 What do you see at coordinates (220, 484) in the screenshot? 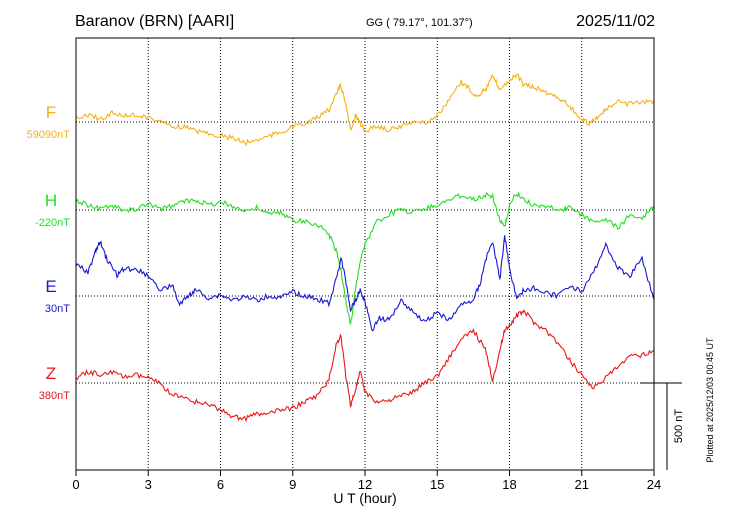
I see `x-tick-label: 6` at bounding box center [220, 484].